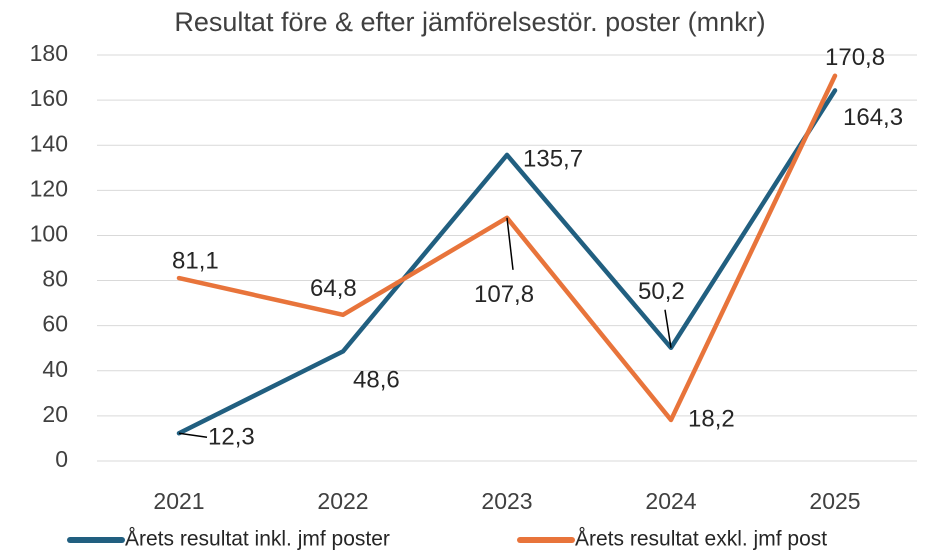 This screenshot has width=936, height=552. Describe the element at coordinates (49, 188) in the screenshot. I see `y-tick-label: 120` at that location.